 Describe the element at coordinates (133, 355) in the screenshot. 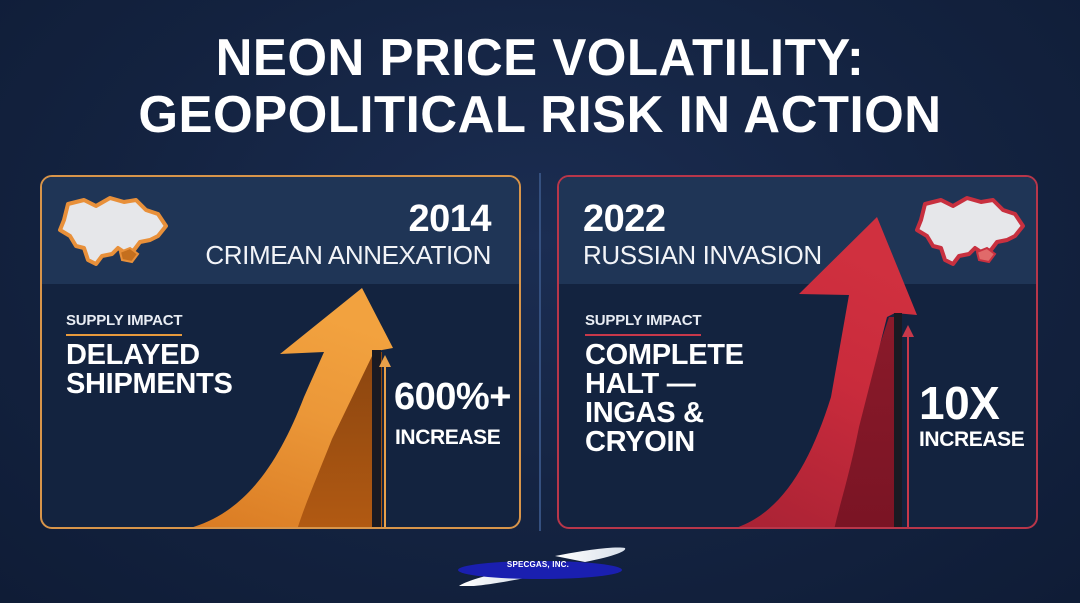

I see `supply-impact-line-1: DELAYED` at that location.